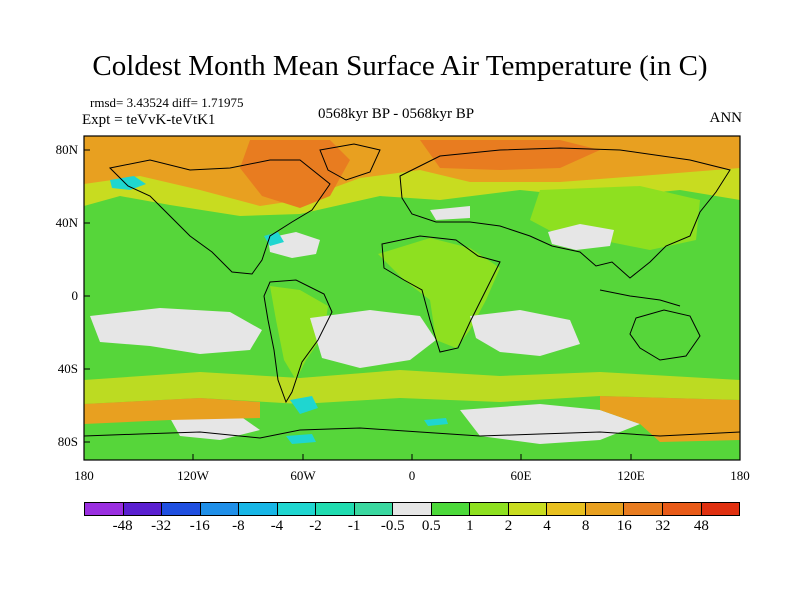  I want to click on alaska-cold-patch, so click(128, 183).